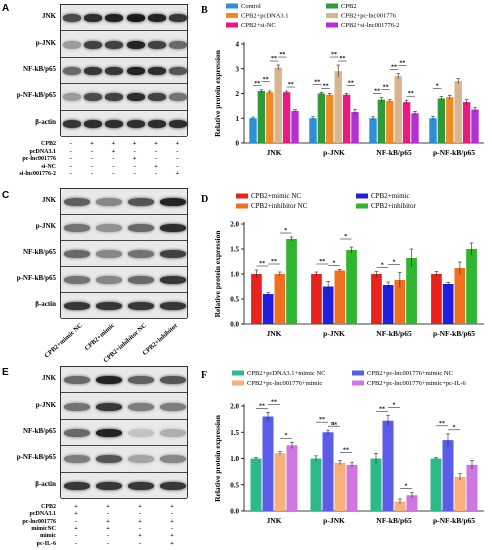  Describe the element at coordinates (274, 152) in the screenshot. I see `x-tick-label: JNK` at that location.